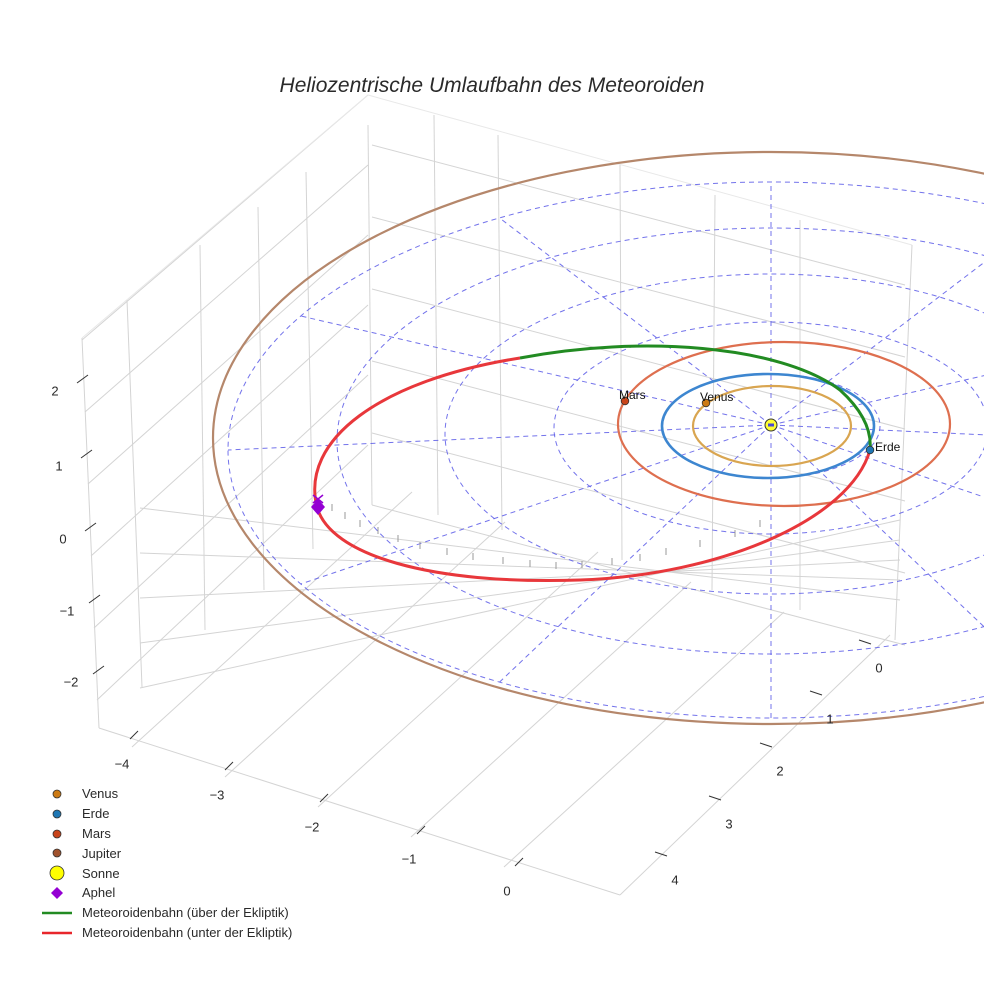 The width and height of the screenshot is (984, 984). I want to click on erde-marker, so click(870, 450).